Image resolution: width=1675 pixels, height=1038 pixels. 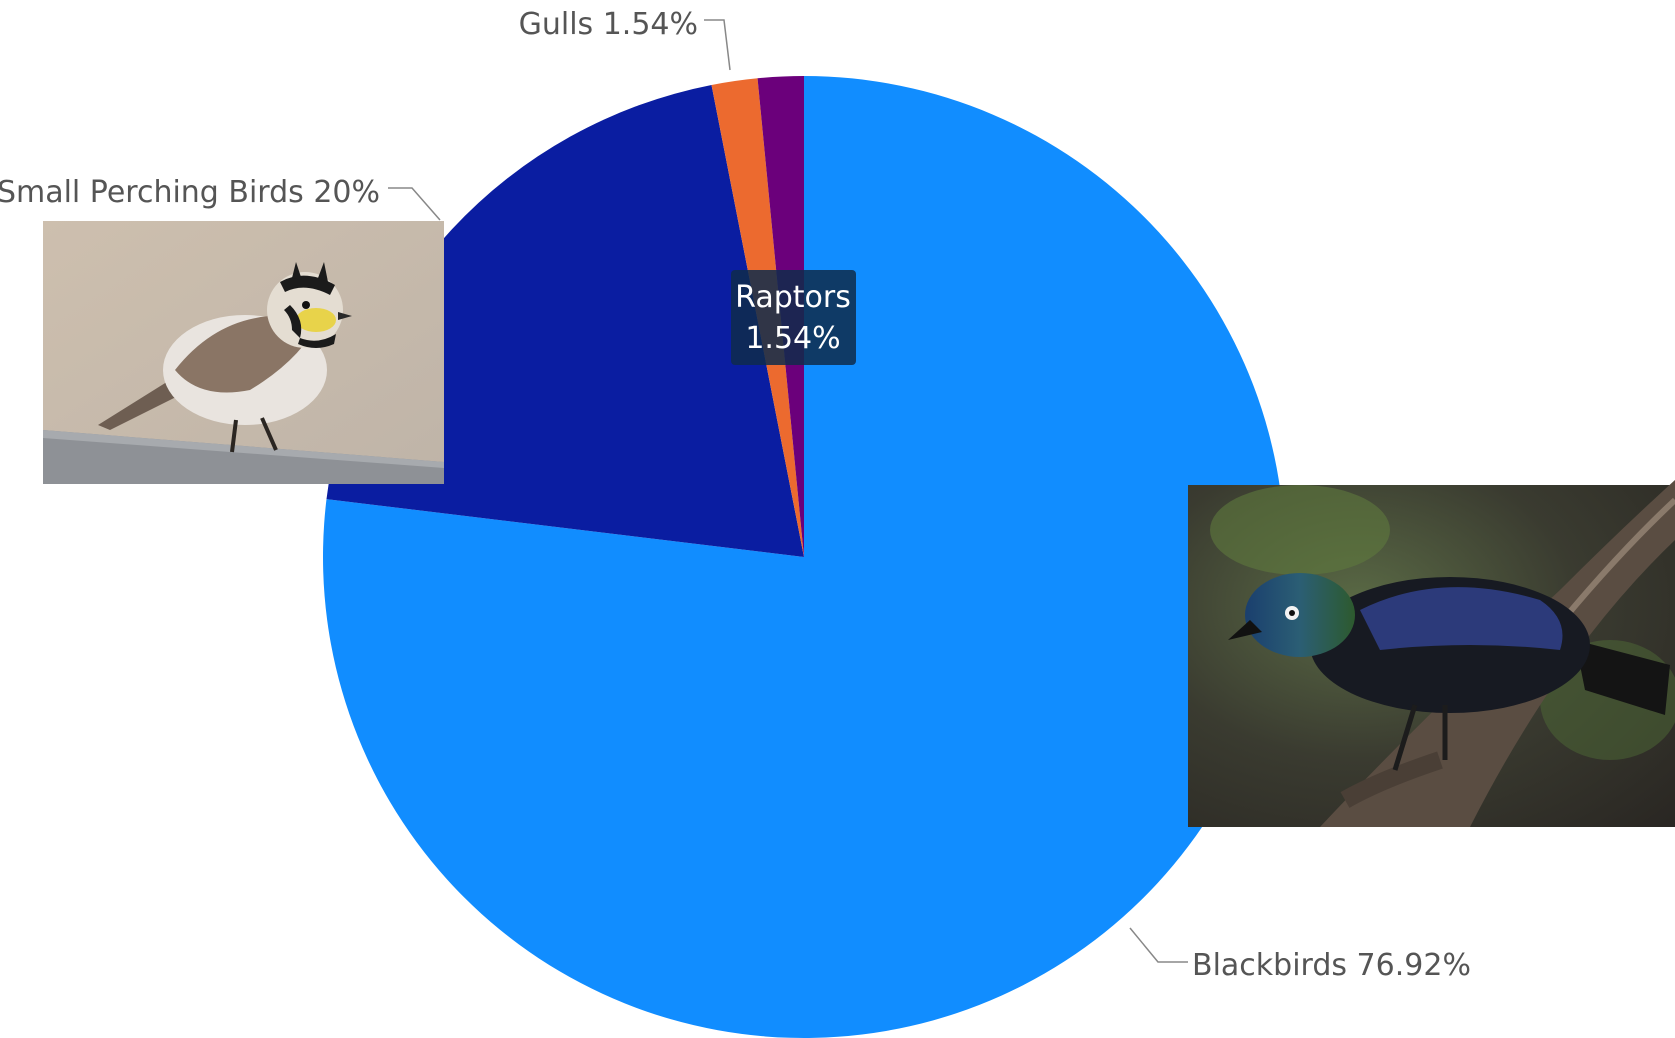 What do you see at coordinates (414, 204) in the screenshot?
I see `leader-line-small-perching-birds` at bounding box center [414, 204].